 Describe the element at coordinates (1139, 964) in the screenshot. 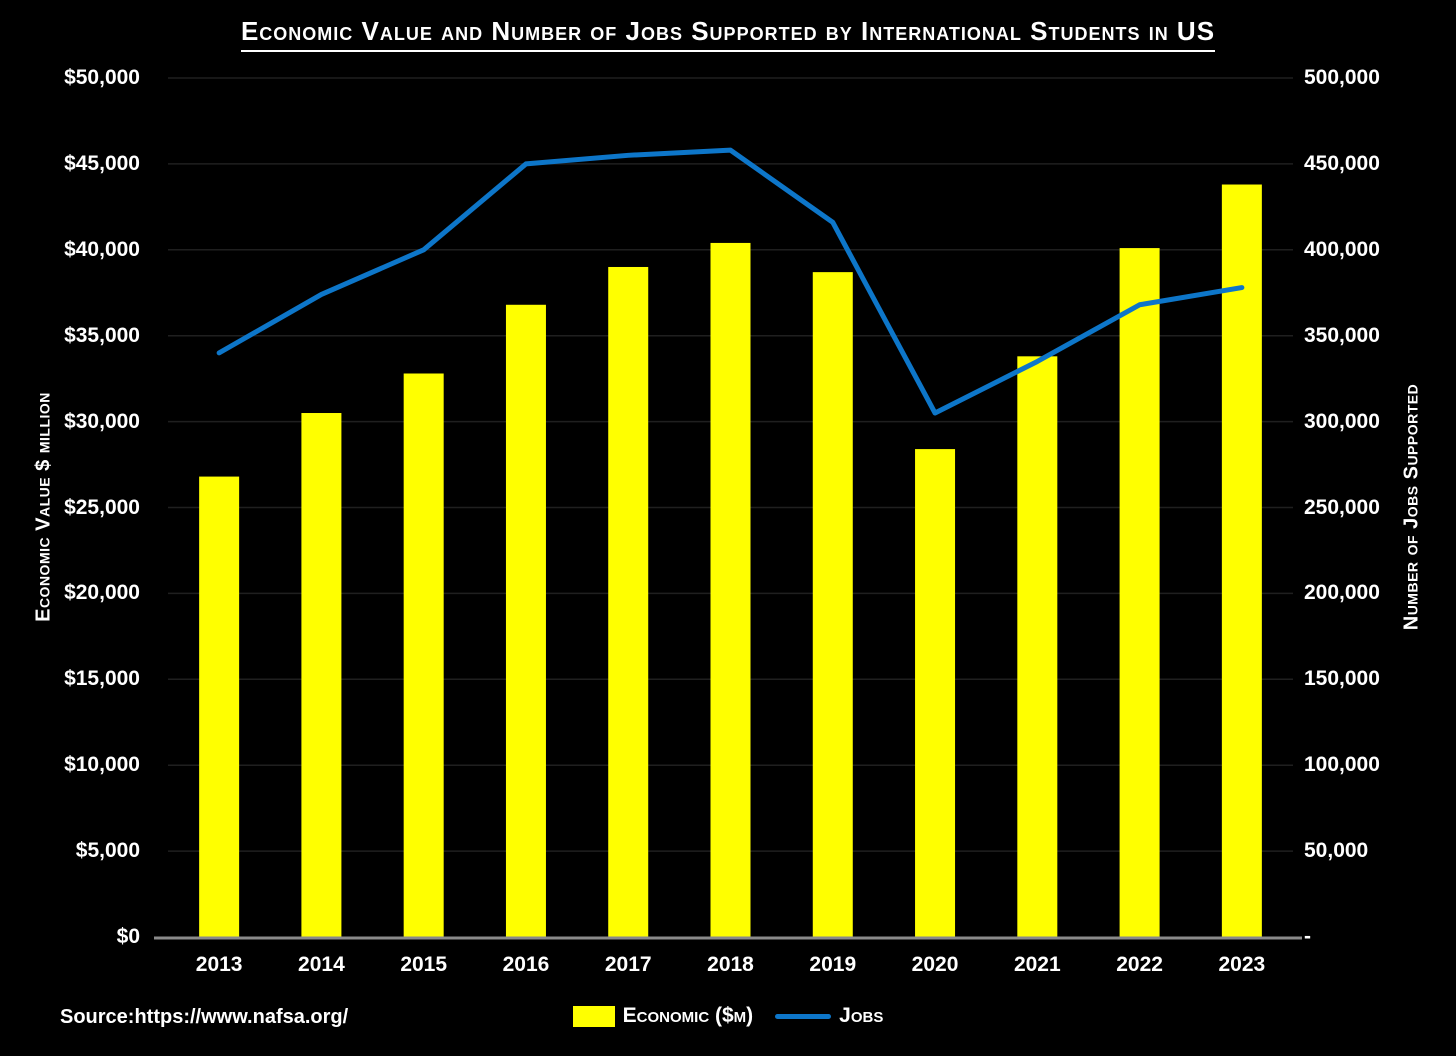

I see `x-axis-label-2022: 2022` at that location.